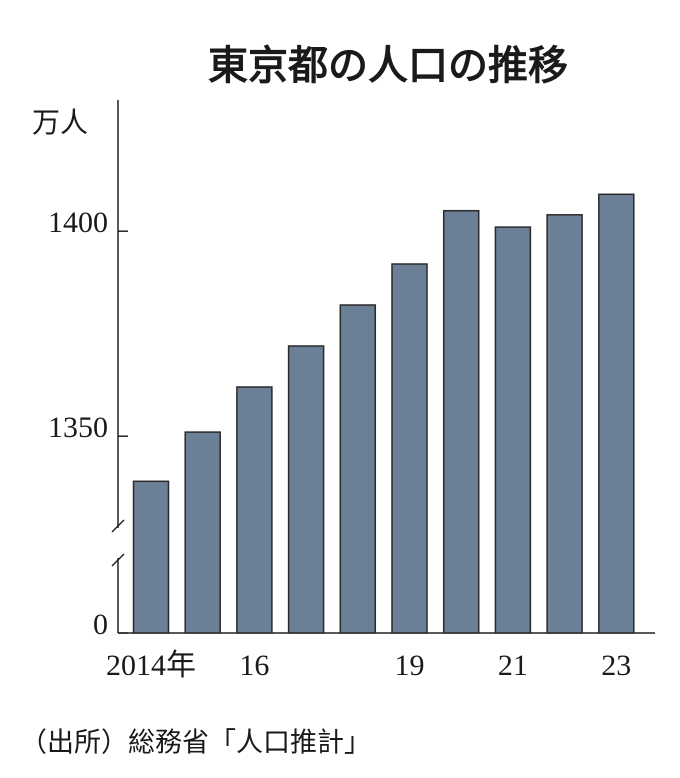  What do you see at coordinates (78, 427) in the screenshot?
I see `y-tick-label: 1350` at bounding box center [78, 427].